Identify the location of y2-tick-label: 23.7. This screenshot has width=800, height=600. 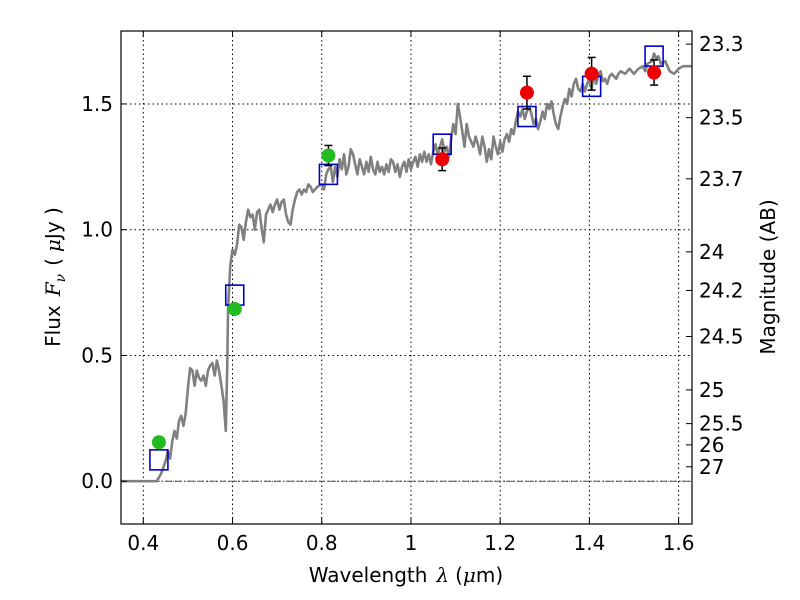
(721, 179).